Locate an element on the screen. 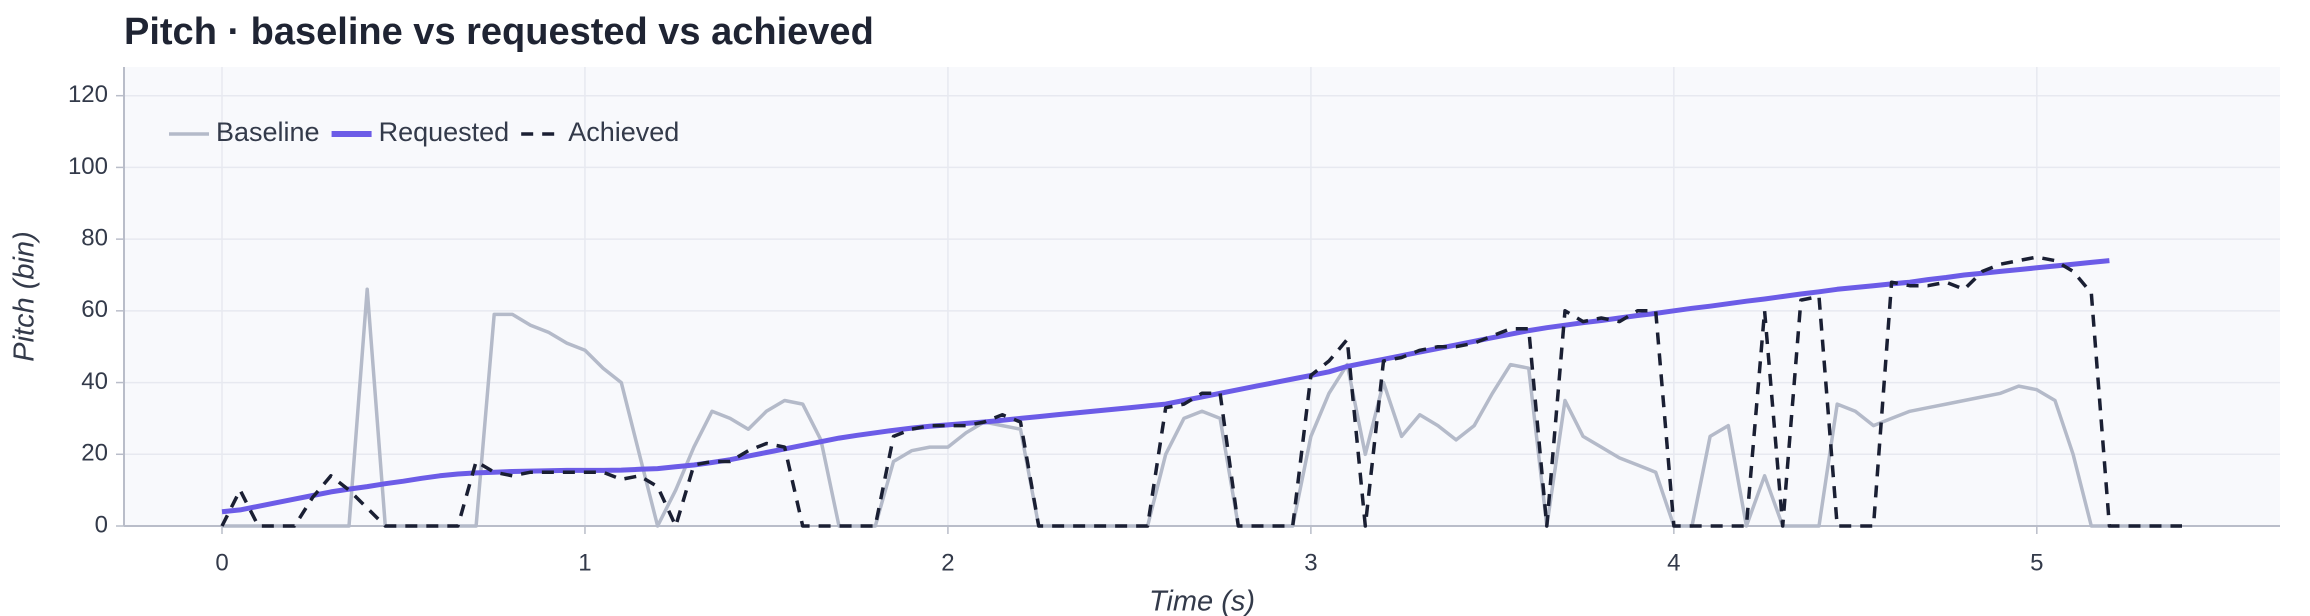 This screenshot has height=616, width=2310. y-tick-label: 80 is located at coordinates (94, 237).